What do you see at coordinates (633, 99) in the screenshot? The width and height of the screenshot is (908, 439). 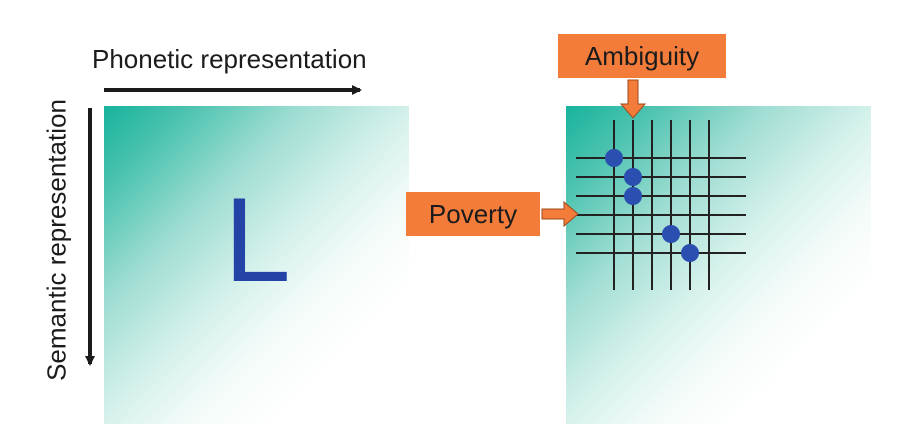 I see `ambiguity-arrow` at bounding box center [633, 99].